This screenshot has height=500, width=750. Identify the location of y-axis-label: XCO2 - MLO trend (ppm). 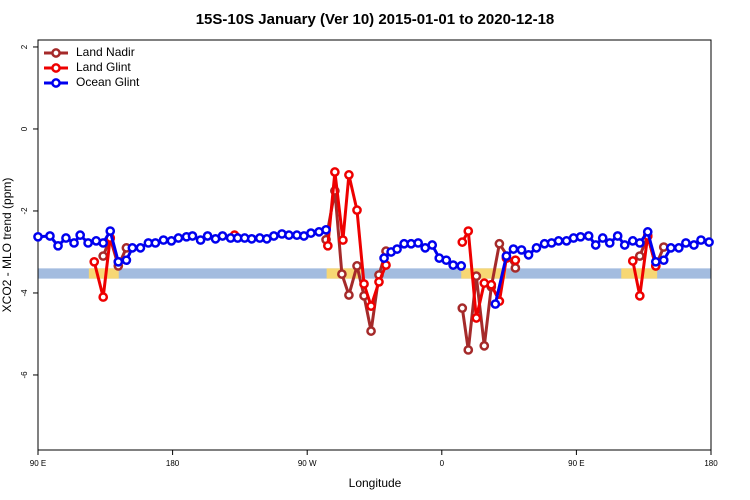
(7, 245).